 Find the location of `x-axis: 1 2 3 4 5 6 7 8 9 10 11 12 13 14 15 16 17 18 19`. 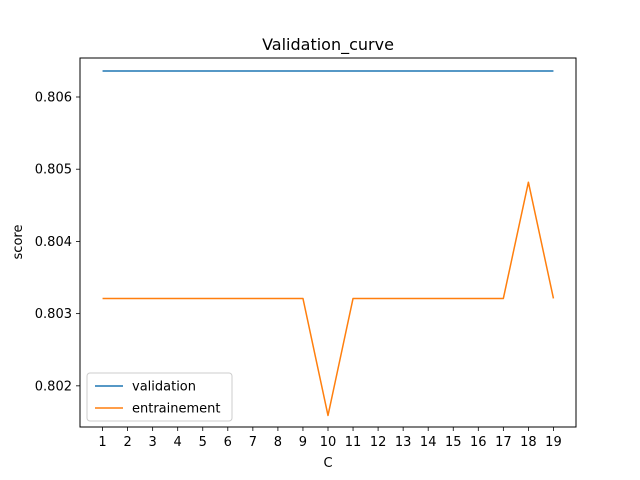

x-axis: 1 2 3 4 5 6 7 8 9 10 11 12 13 14 15 16 17 18 19 is located at coordinates (330, 438).